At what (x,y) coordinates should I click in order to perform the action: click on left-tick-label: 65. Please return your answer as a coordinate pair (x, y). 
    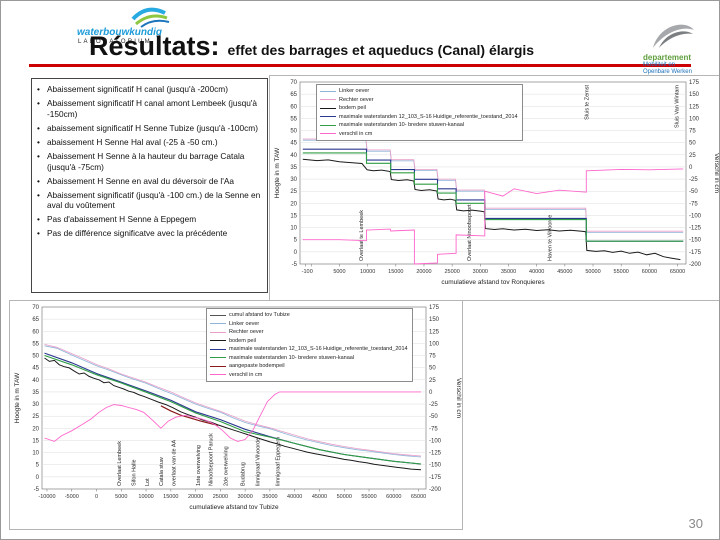
    Looking at the image, I should click on (35, 320).